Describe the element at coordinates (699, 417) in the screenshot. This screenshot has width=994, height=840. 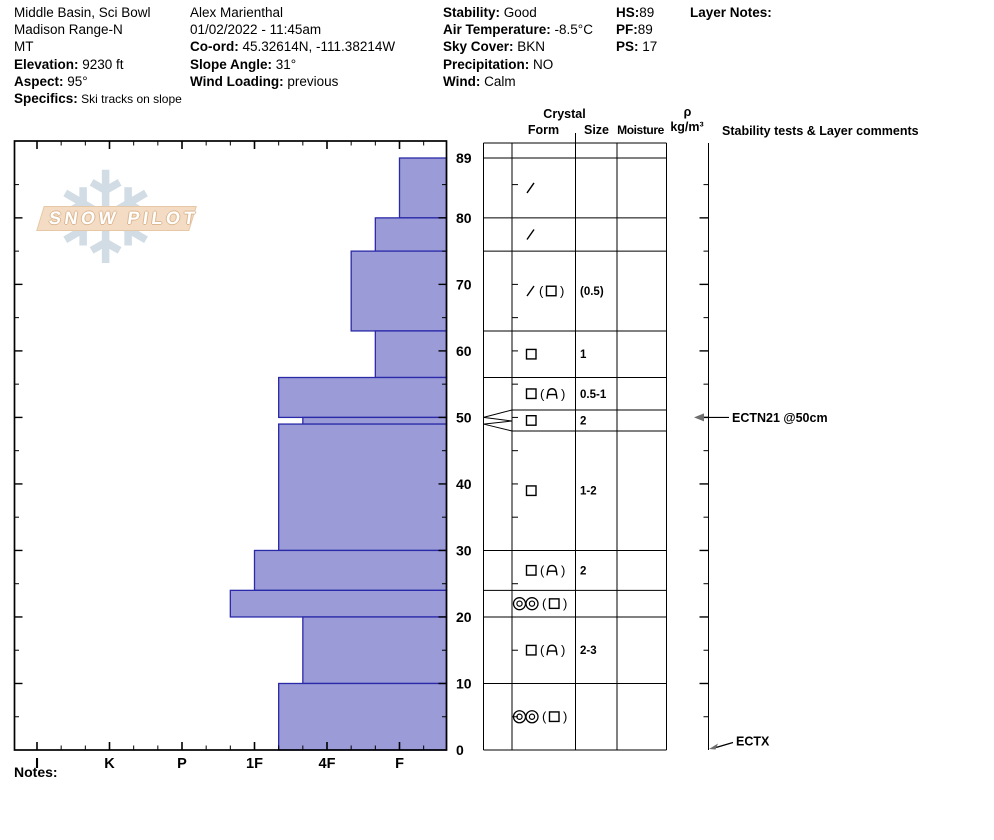
I see `left-arrow-icon` at that location.